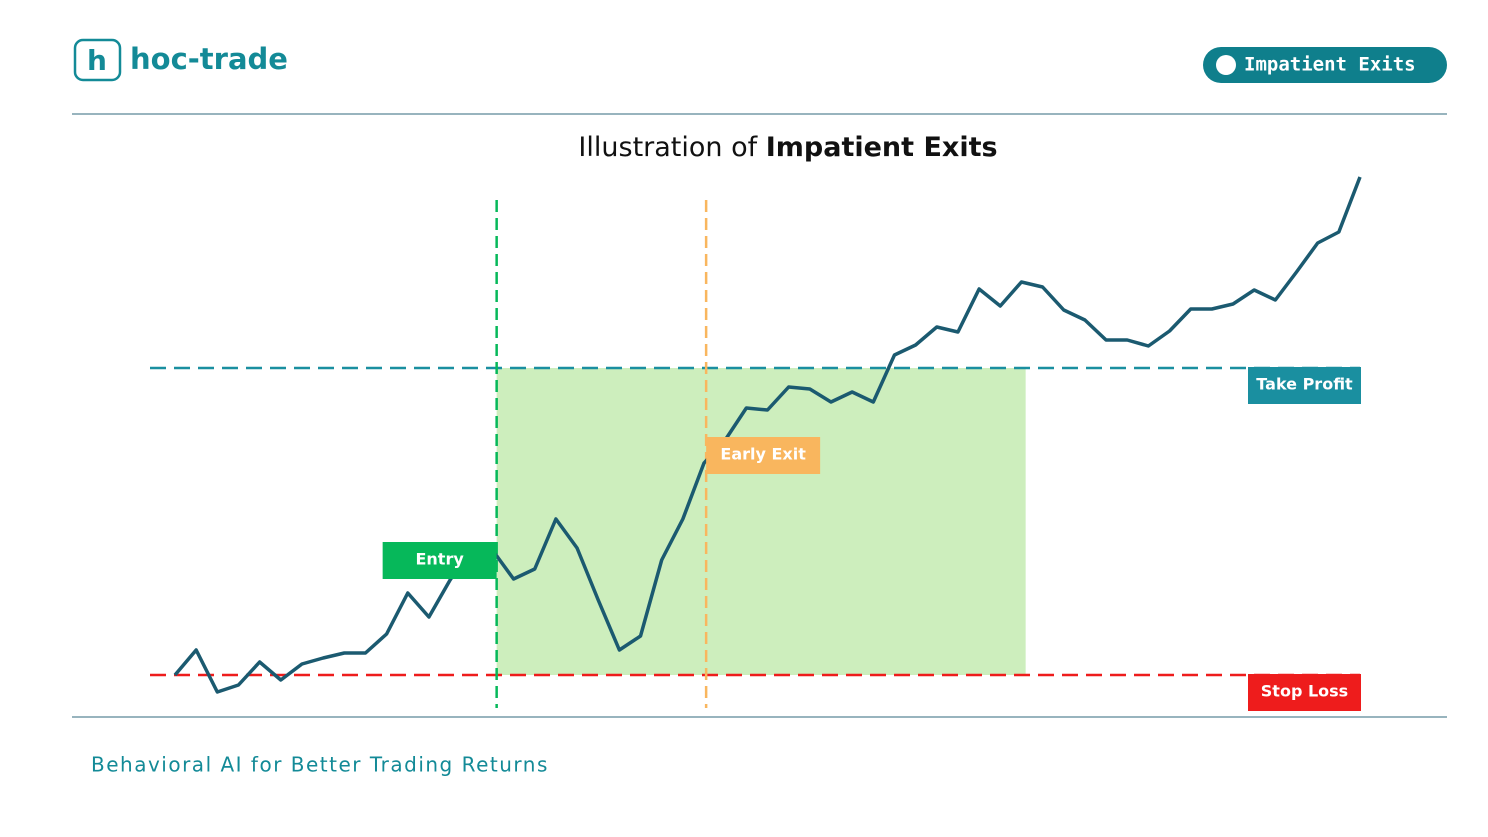 The width and height of the screenshot is (1488, 837). I want to click on title-emphasis: Impatient Exits, so click(882, 147).